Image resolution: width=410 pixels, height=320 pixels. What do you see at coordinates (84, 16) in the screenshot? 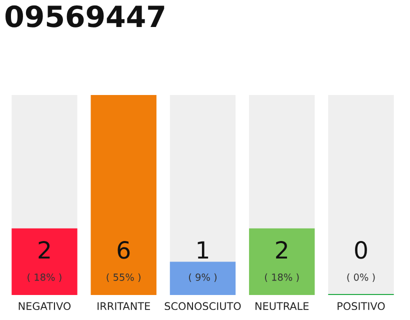
I see `chart-title: 09569447` at bounding box center [84, 16].